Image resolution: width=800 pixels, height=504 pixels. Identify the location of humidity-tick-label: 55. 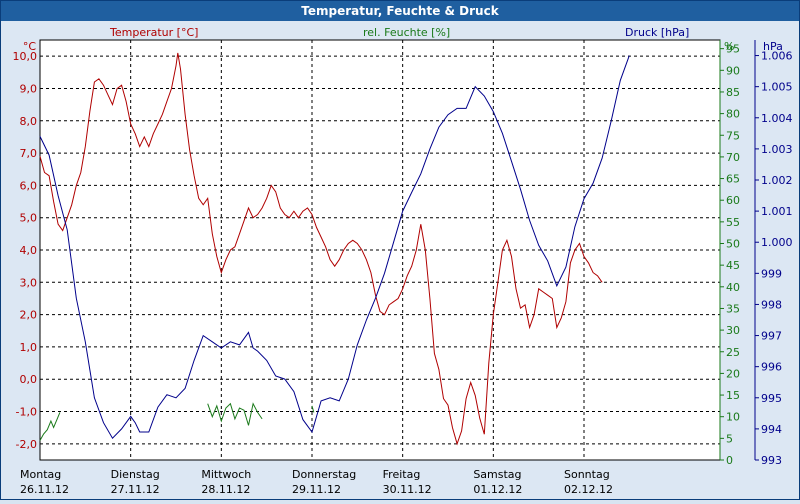
(733, 222).